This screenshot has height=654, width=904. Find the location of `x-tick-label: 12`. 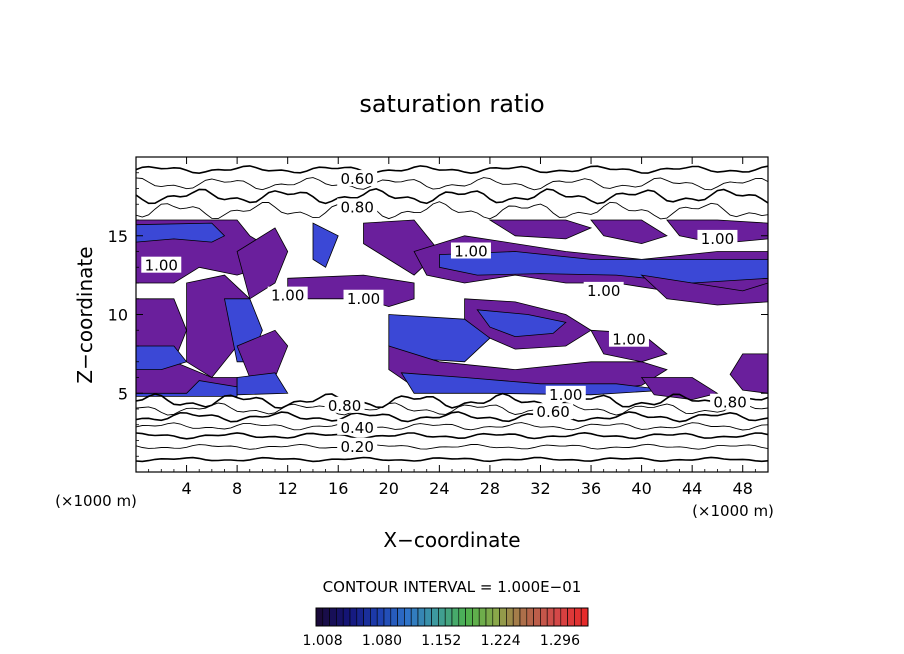

x-tick-label: 12 is located at coordinates (288, 488).